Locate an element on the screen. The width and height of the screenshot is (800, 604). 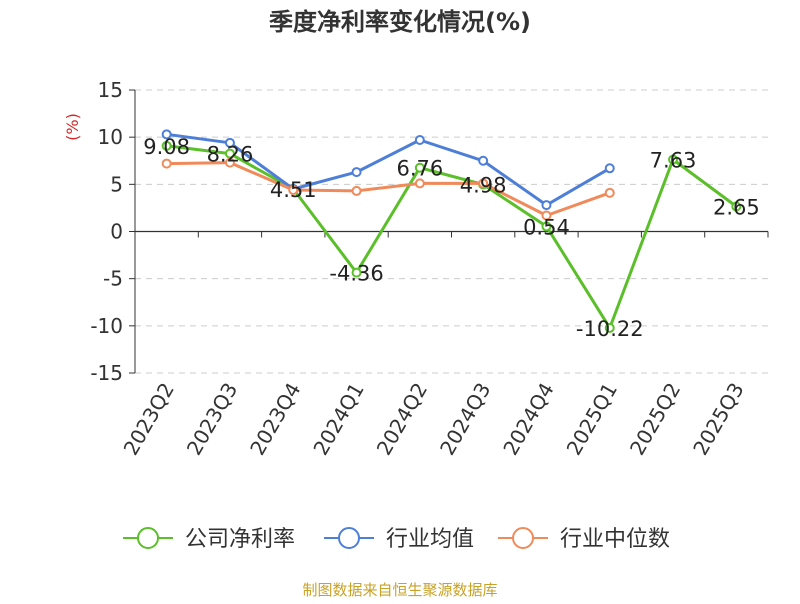
x-tick-label: 2024Q3 is located at coordinates (465, 419).